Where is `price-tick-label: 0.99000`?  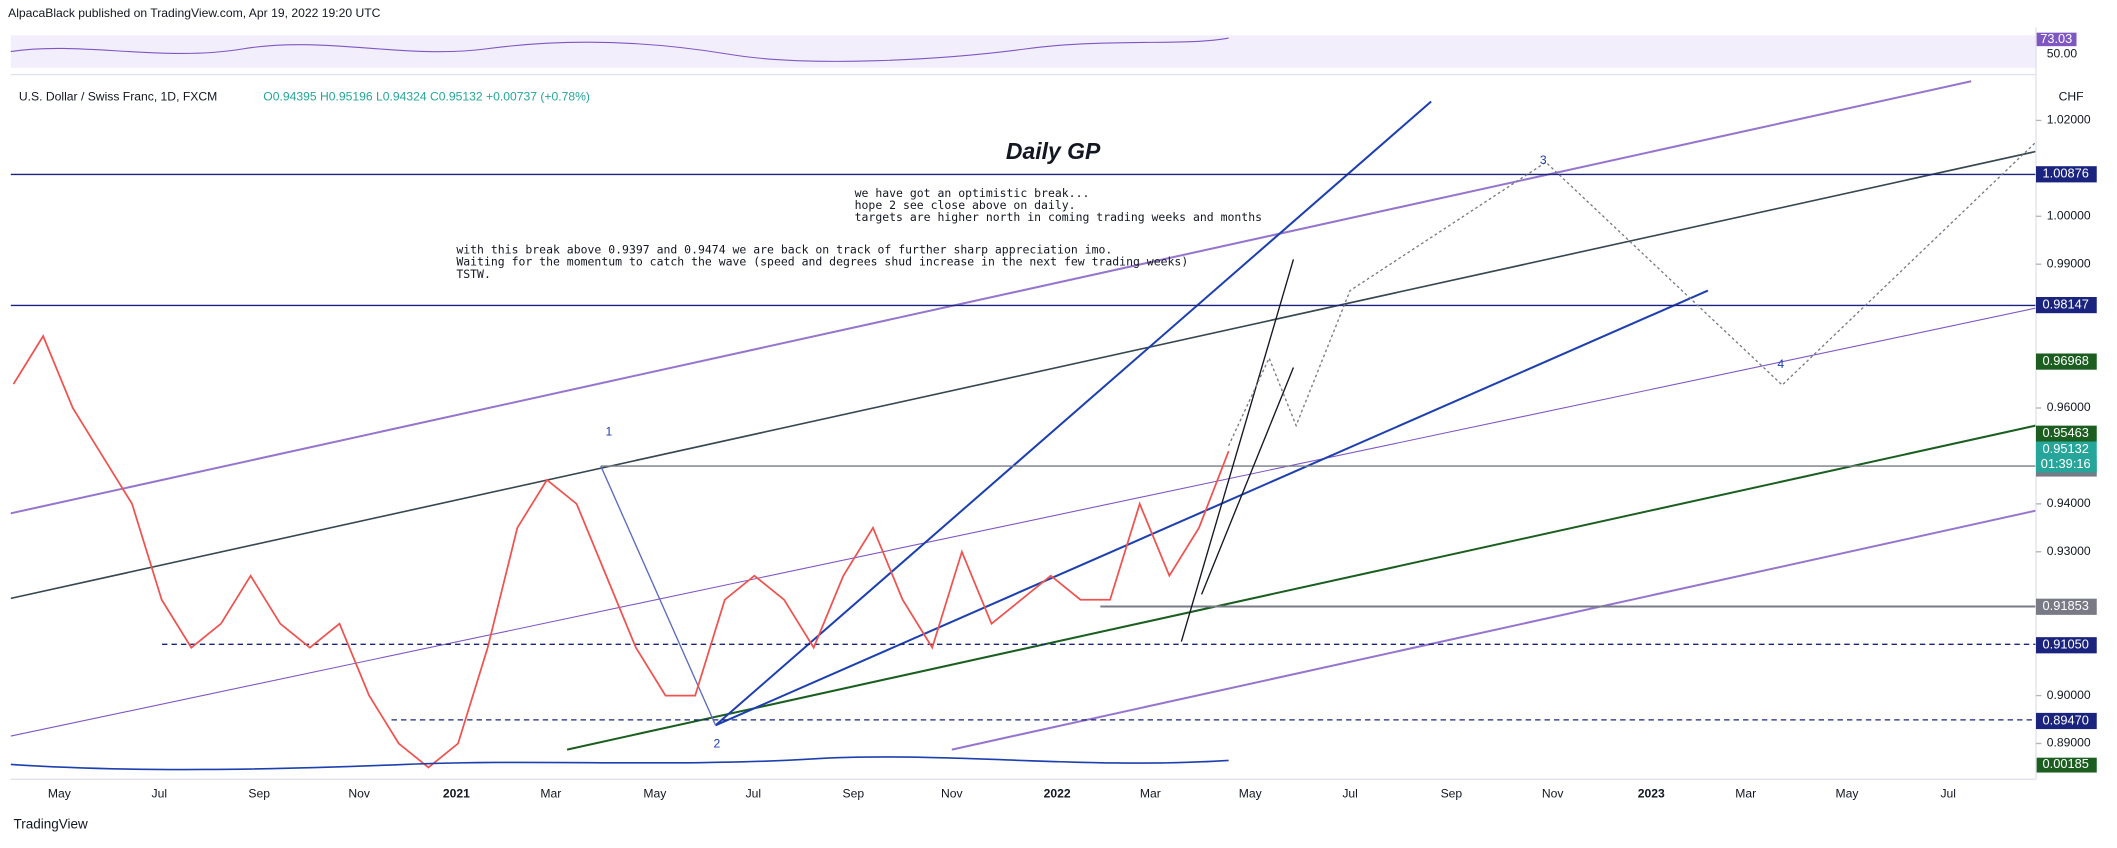
price-tick-label: 0.99000 is located at coordinates (2069, 263).